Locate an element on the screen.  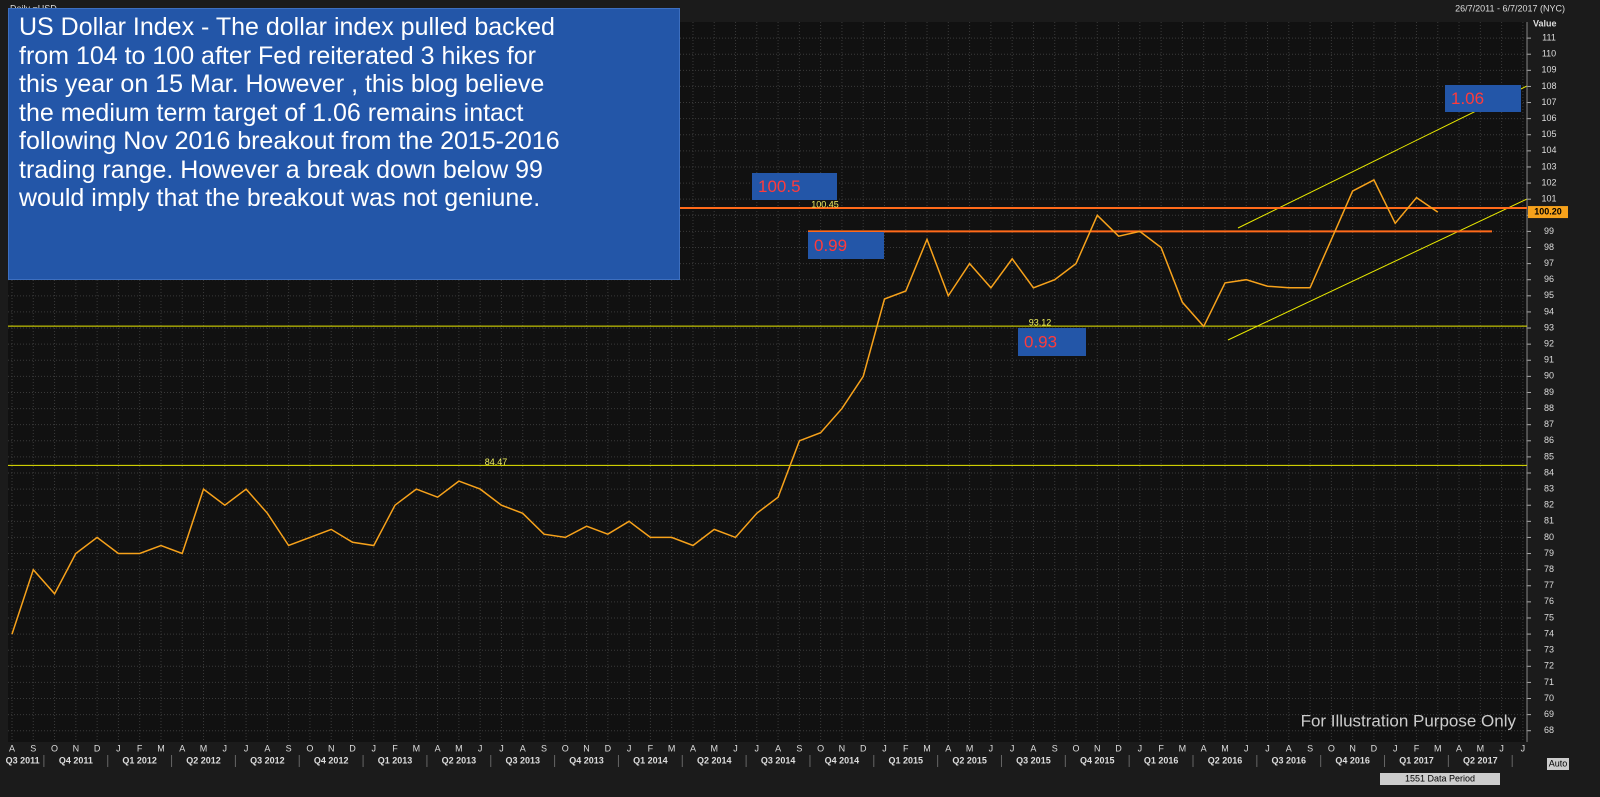
y-tick-label: 86 is located at coordinates (1549, 440).